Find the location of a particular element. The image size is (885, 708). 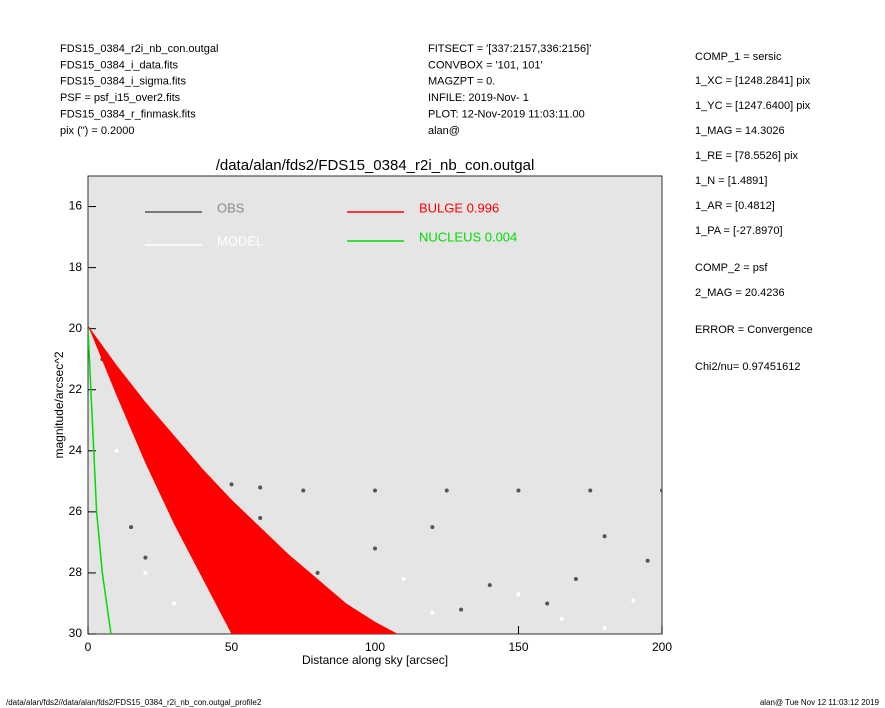

header-line: alan@ is located at coordinates (444, 131).